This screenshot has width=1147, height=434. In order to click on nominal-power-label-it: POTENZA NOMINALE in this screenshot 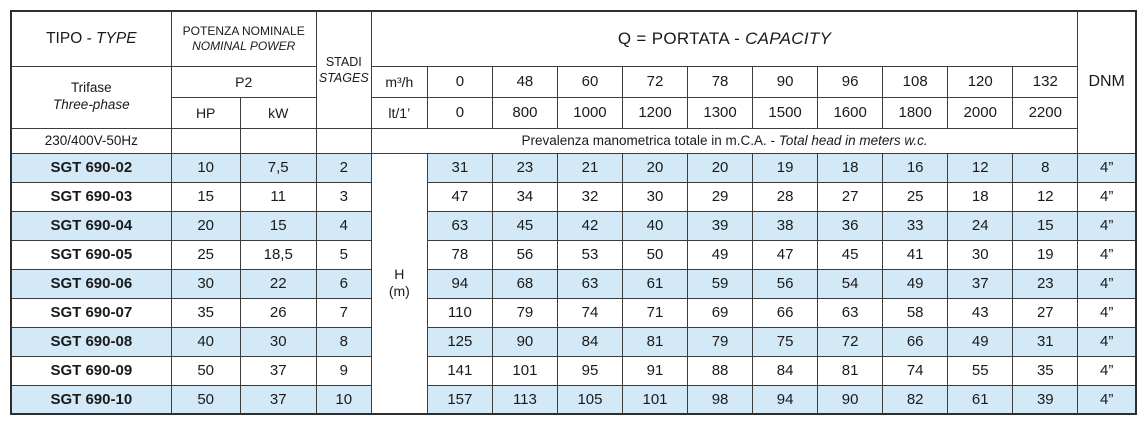, I will do `click(243, 30)`.